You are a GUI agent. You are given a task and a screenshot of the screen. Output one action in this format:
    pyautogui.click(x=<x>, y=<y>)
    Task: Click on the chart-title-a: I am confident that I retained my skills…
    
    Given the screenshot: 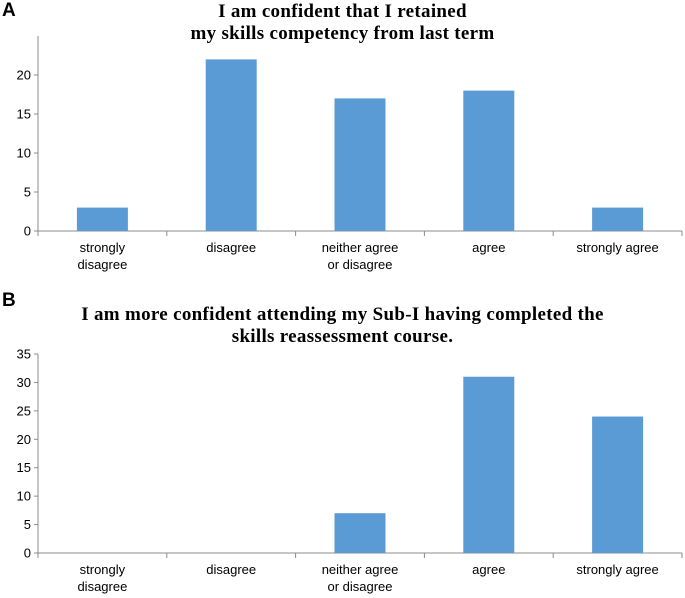 What is the action you would take?
    pyautogui.click(x=342, y=23)
    